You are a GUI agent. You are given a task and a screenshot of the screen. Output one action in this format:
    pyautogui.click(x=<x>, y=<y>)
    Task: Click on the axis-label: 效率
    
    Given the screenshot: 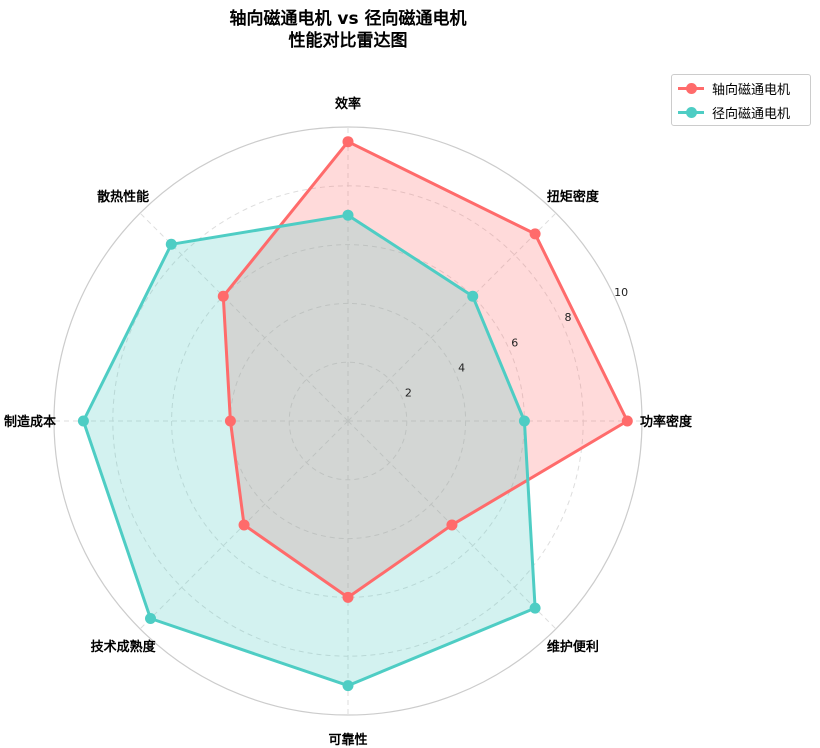 What is the action you would take?
    pyautogui.click(x=348, y=104)
    